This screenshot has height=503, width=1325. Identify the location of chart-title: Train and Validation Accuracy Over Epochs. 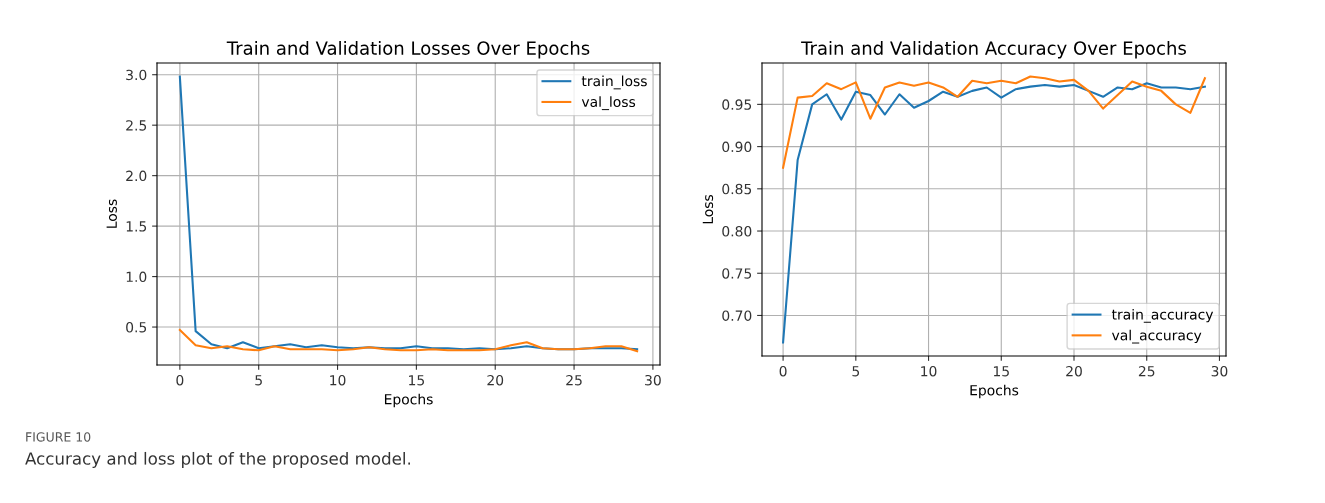
(993, 49).